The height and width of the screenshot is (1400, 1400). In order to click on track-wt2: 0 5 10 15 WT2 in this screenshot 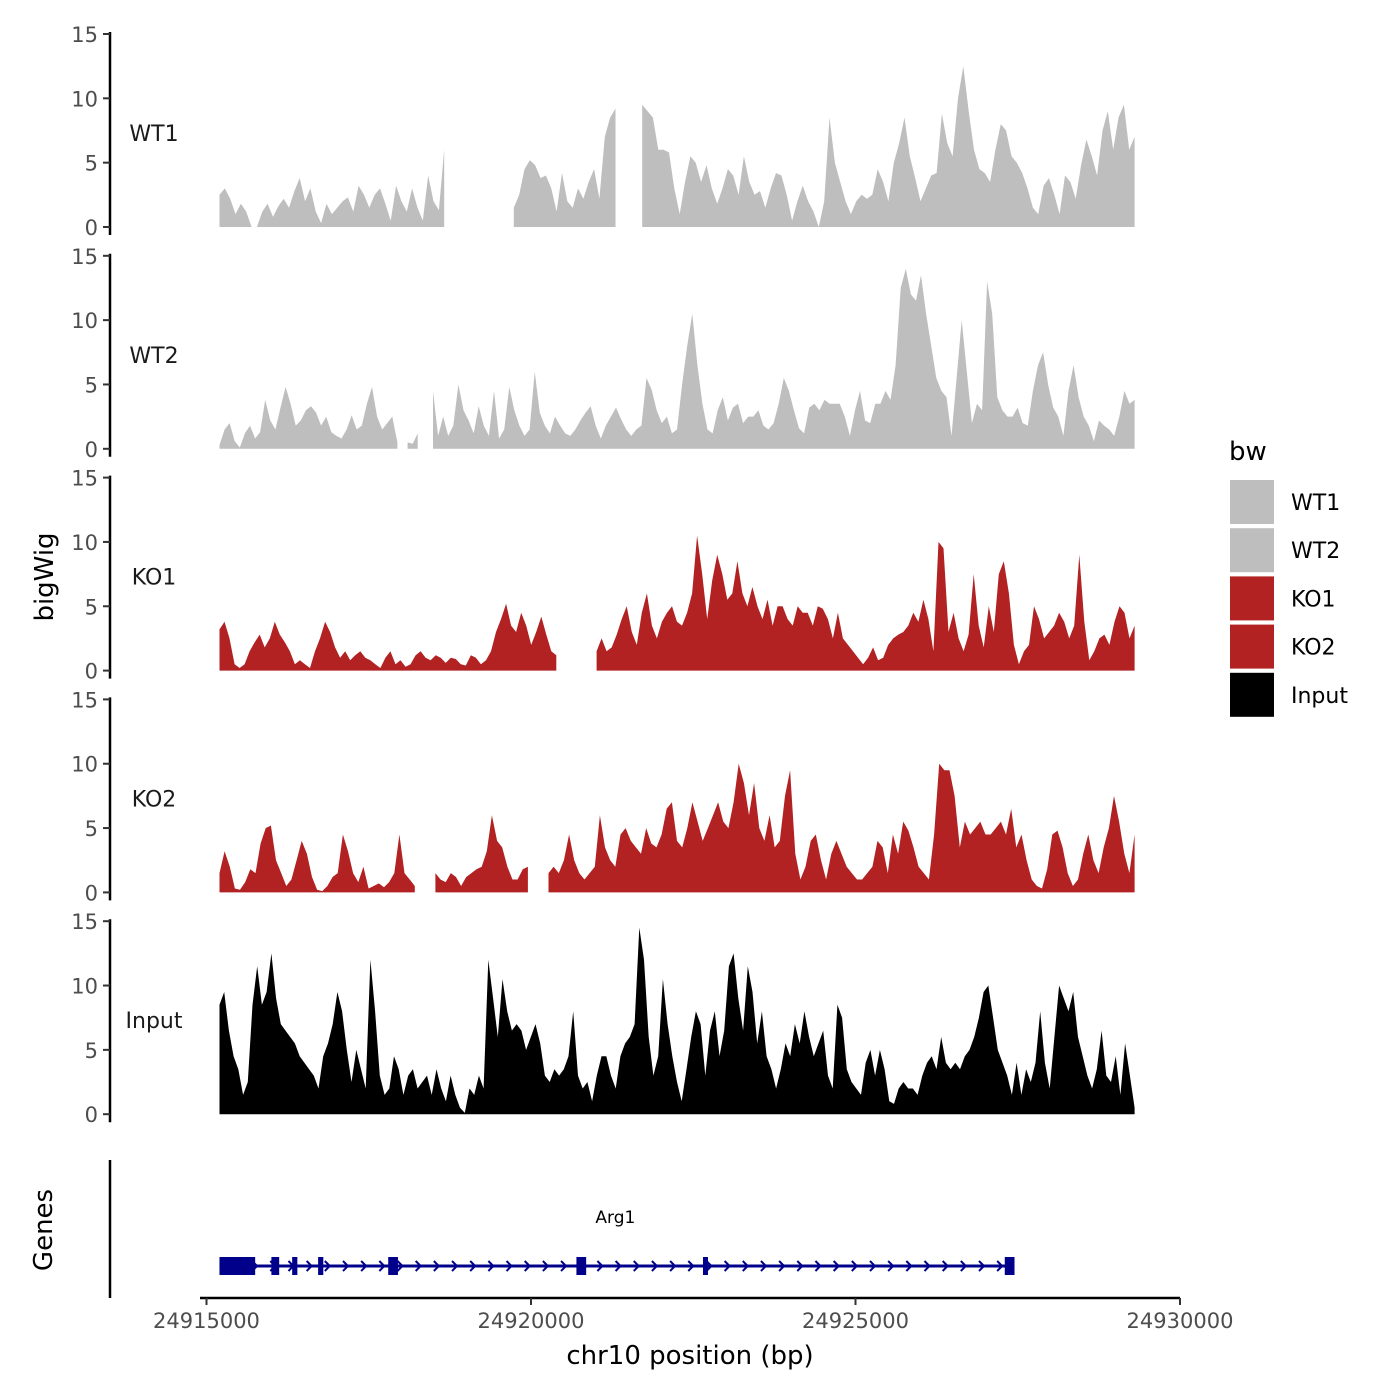, I will do `click(603, 353)`.